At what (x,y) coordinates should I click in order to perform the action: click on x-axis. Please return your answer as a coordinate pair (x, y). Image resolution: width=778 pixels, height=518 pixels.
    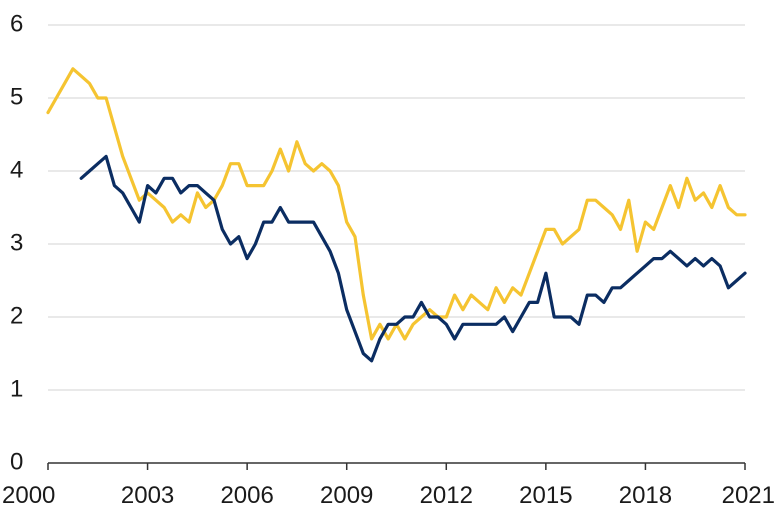
    Looking at the image, I should click on (396, 466).